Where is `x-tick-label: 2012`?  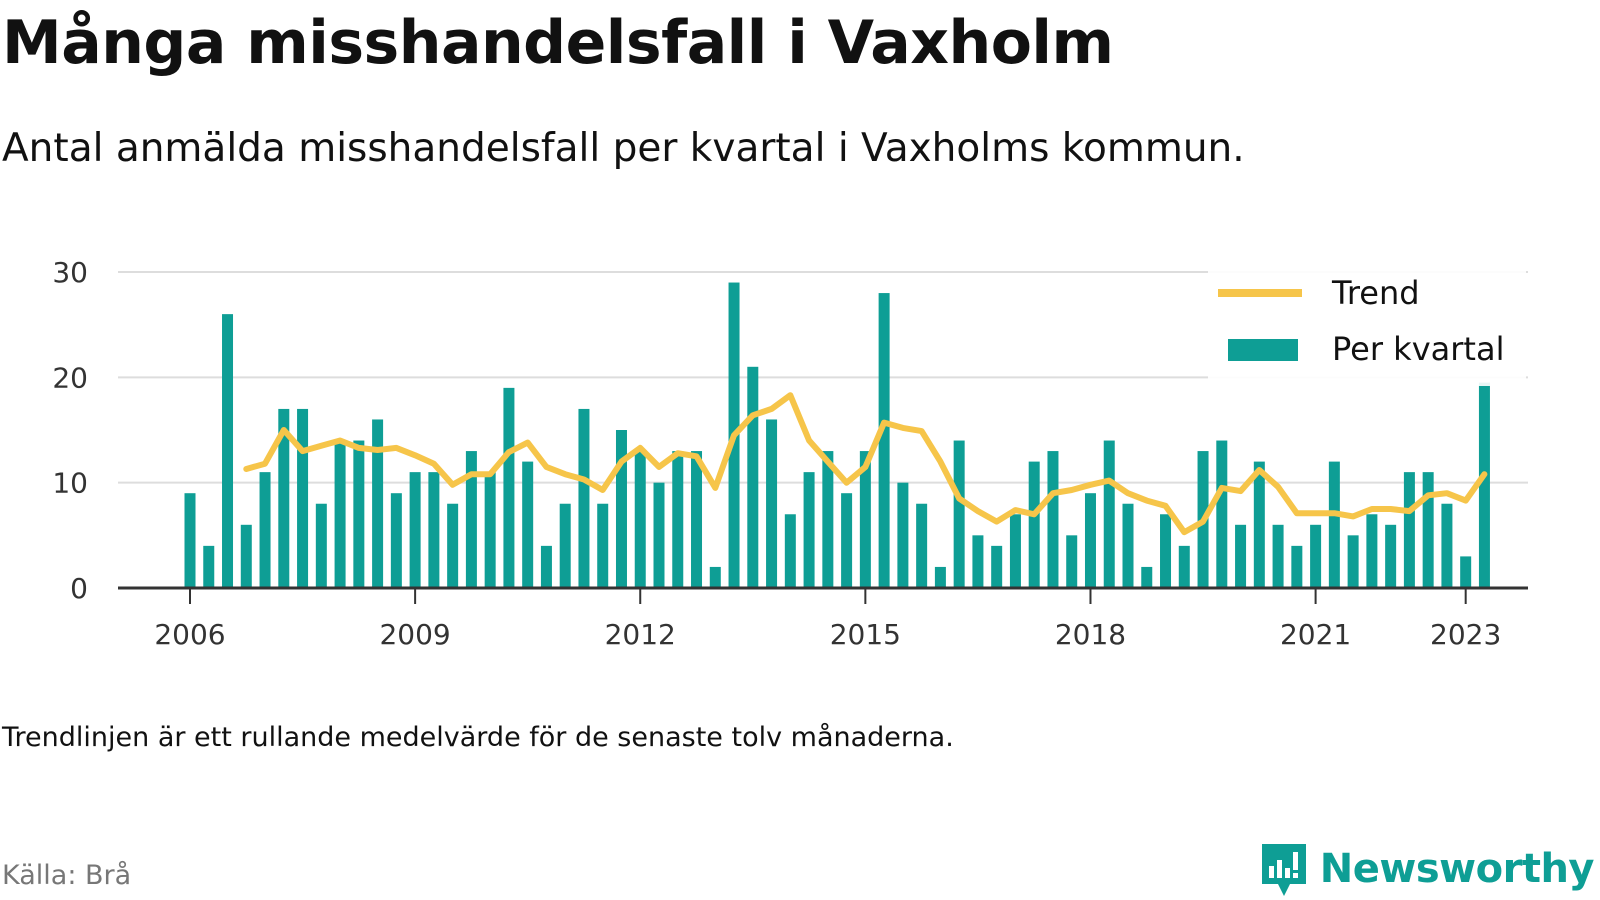 x-tick-label: 2012 is located at coordinates (640, 634).